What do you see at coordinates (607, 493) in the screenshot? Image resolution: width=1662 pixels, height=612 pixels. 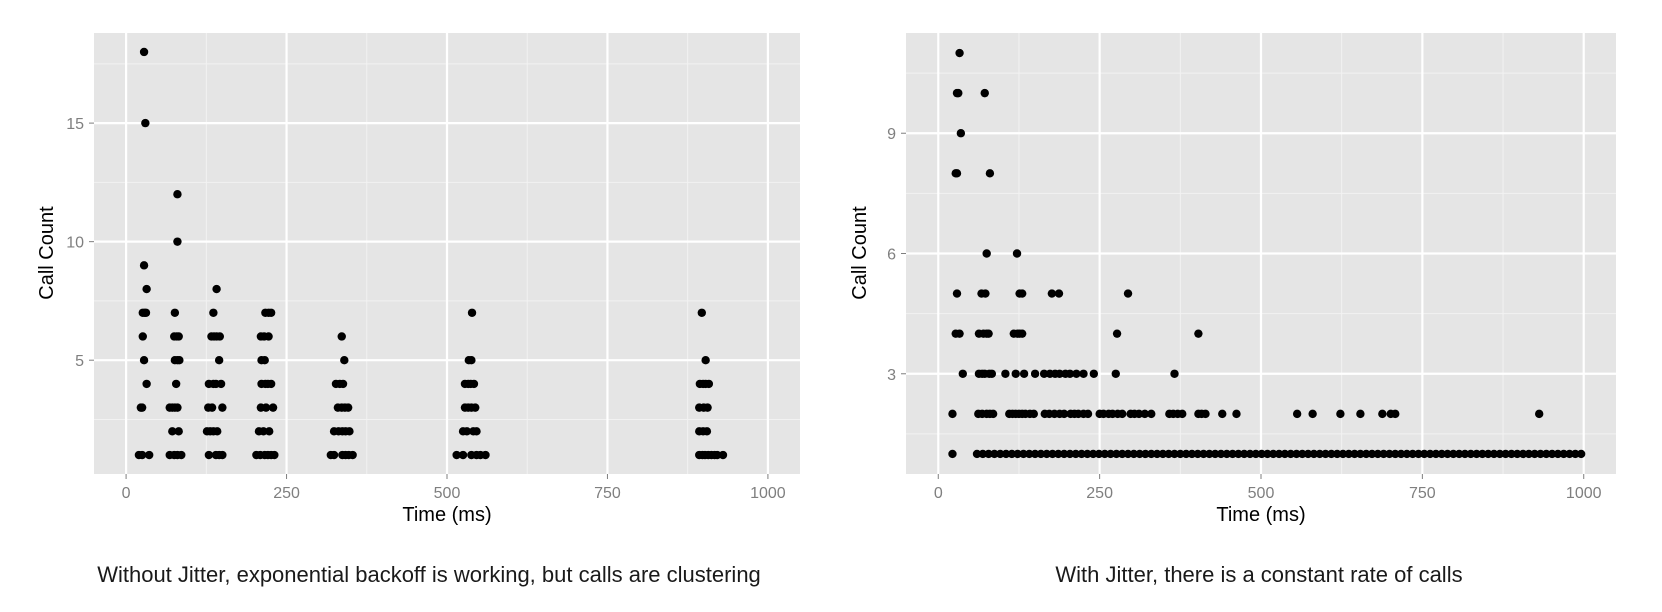 I see `x-tick-label: 750` at bounding box center [607, 493].